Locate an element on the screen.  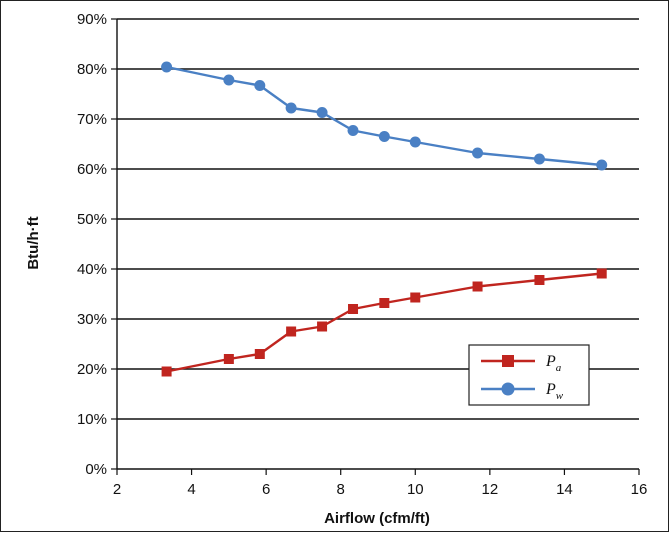
x-tick-label: 10 is located at coordinates (415, 489).